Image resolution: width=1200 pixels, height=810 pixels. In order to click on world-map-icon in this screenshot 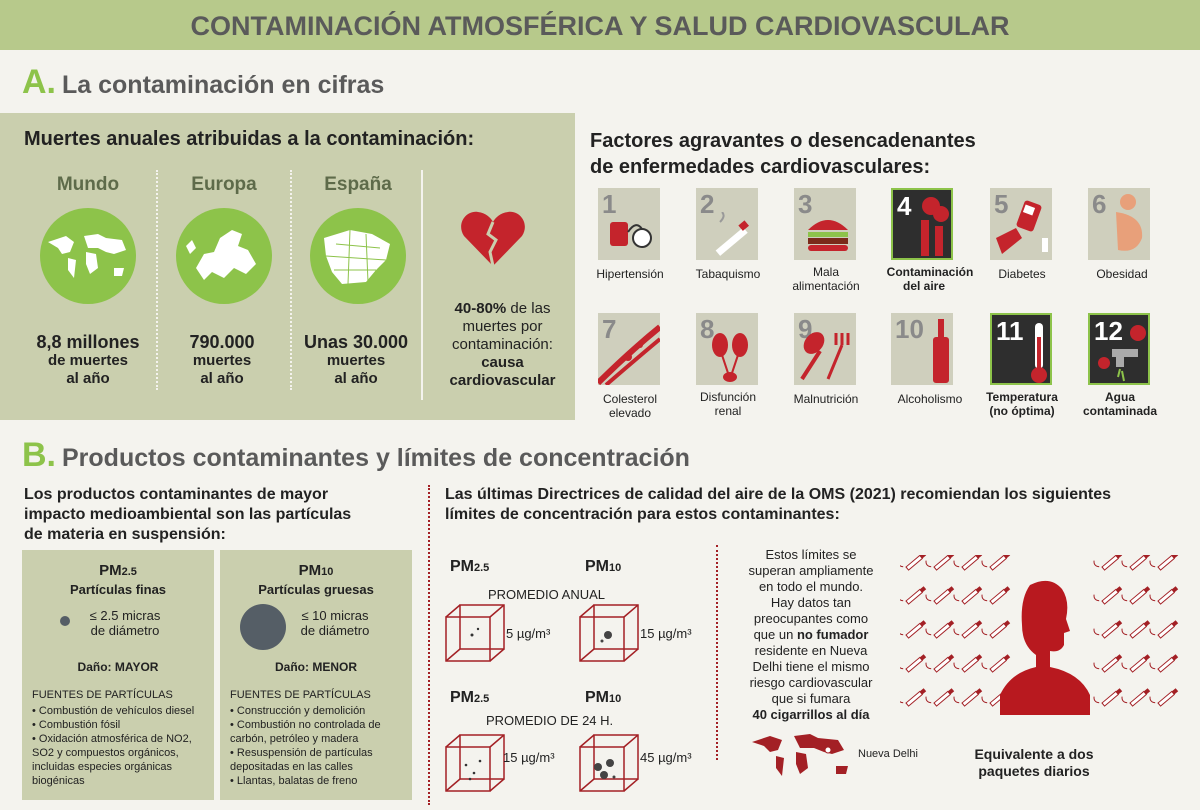, I will do `click(88, 256)`.